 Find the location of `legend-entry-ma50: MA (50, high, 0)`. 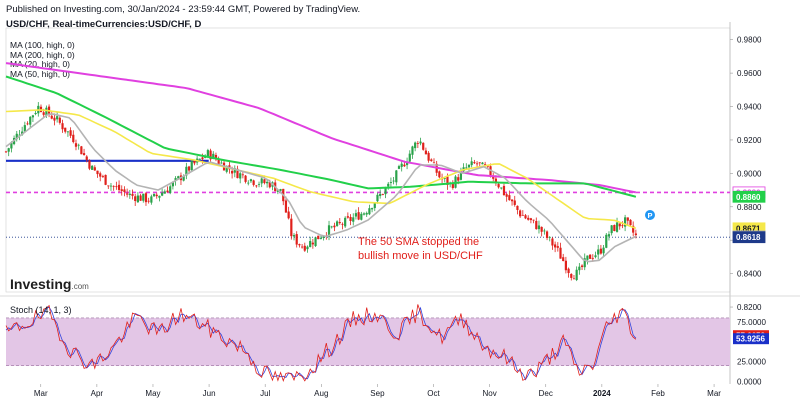

legend-entry-ma50: MA (50, high, 0) is located at coordinates (40, 73).